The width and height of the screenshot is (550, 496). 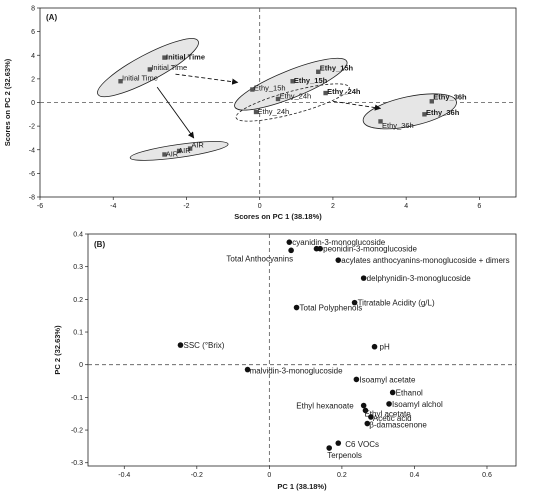 What do you see at coordinates (406, 206) in the screenshot?
I see `x-tick-label: 4` at bounding box center [406, 206].